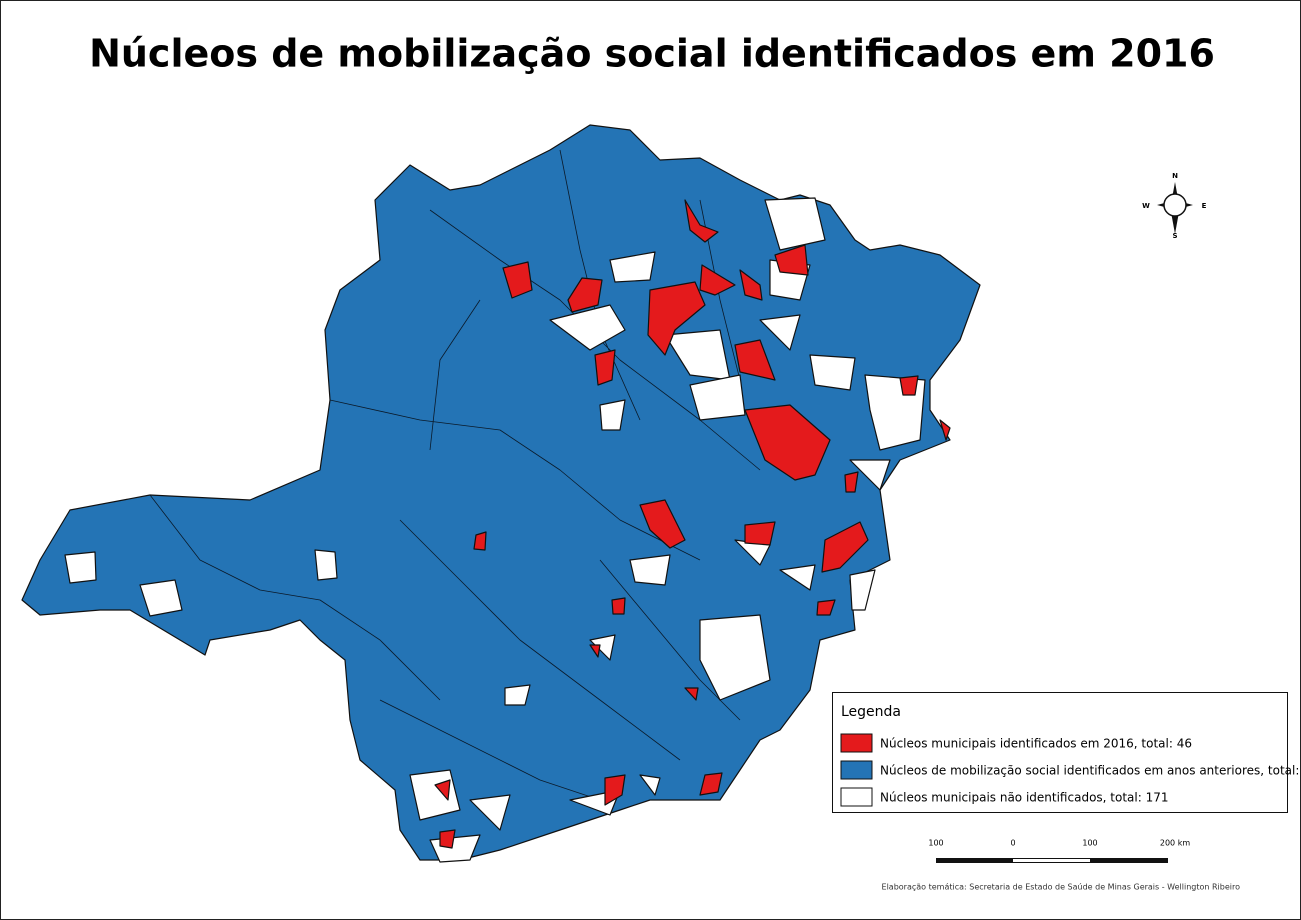 This screenshot has height=920, width=1301. I want to click on legend-box, so click(1060, 752).